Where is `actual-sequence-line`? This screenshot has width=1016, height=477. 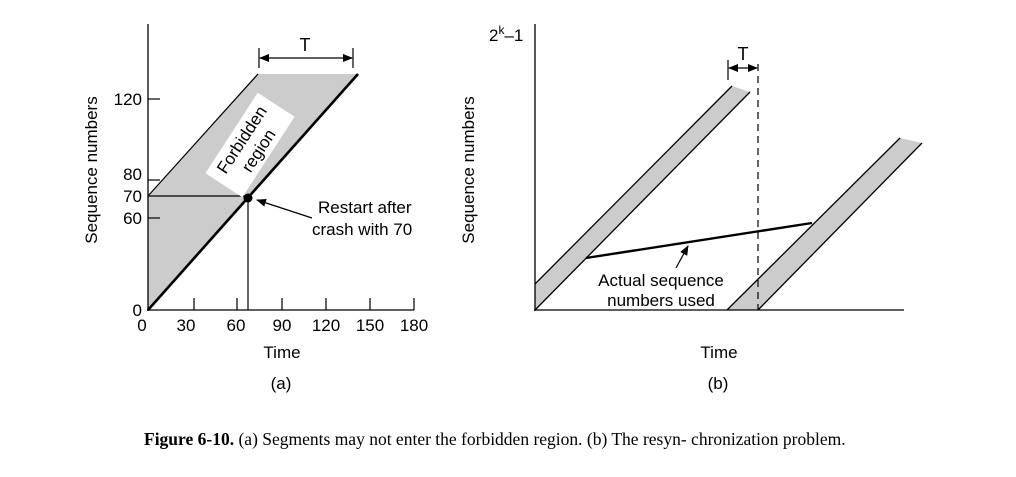 actual-sequence-line is located at coordinates (699, 240).